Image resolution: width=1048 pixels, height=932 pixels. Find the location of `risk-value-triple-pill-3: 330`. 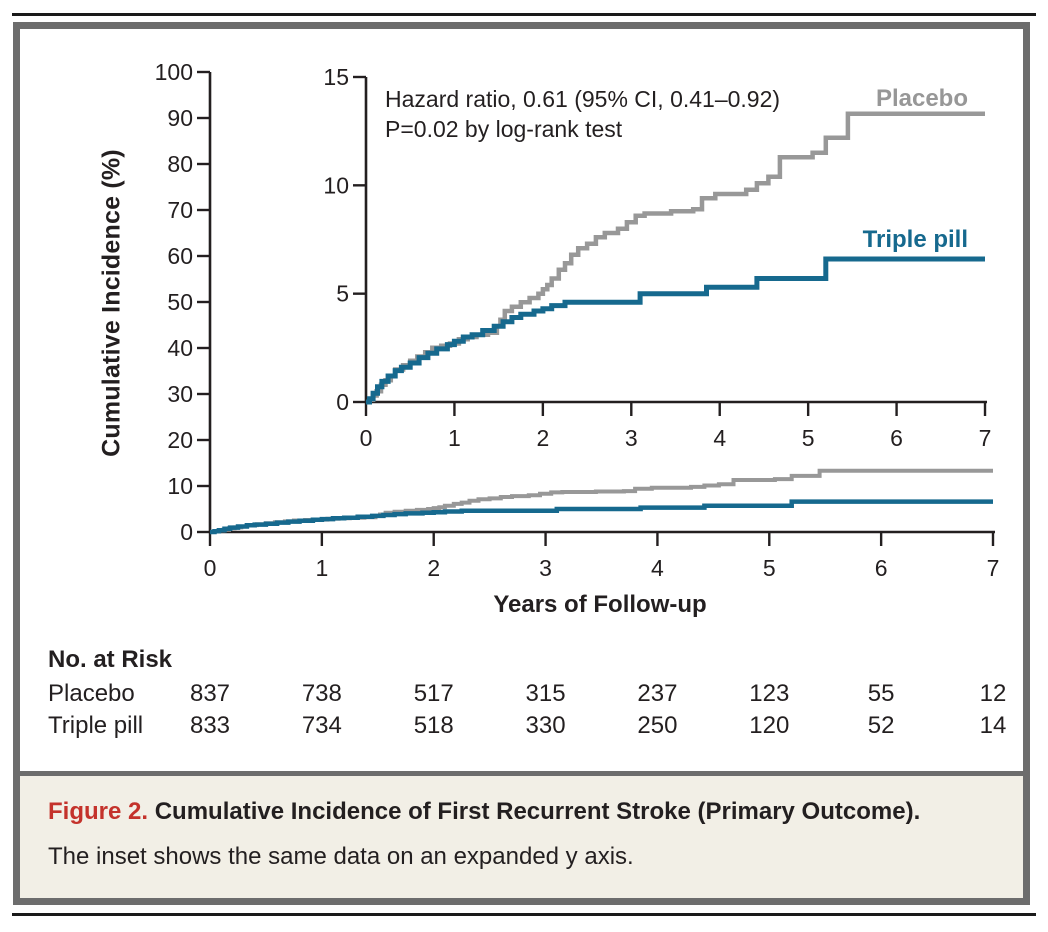

risk-value-triple-pill-3: 330 is located at coordinates (546, 725).